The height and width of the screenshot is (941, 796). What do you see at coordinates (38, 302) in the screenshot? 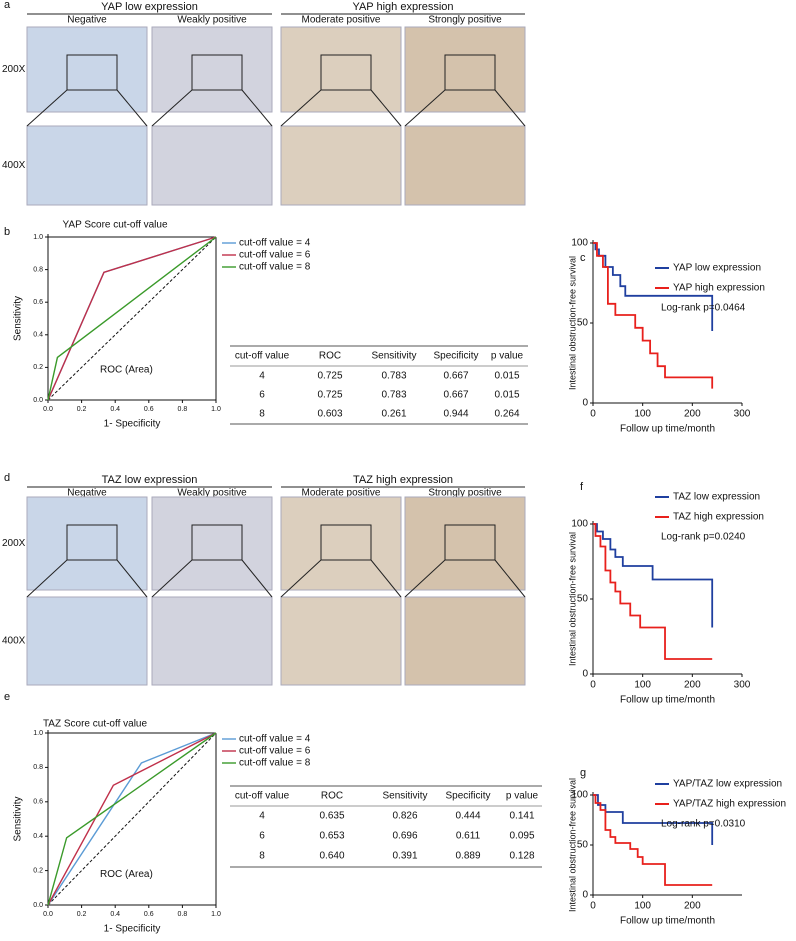
I see `y-tick-label: 0.6` at bounding box center [38, 302].